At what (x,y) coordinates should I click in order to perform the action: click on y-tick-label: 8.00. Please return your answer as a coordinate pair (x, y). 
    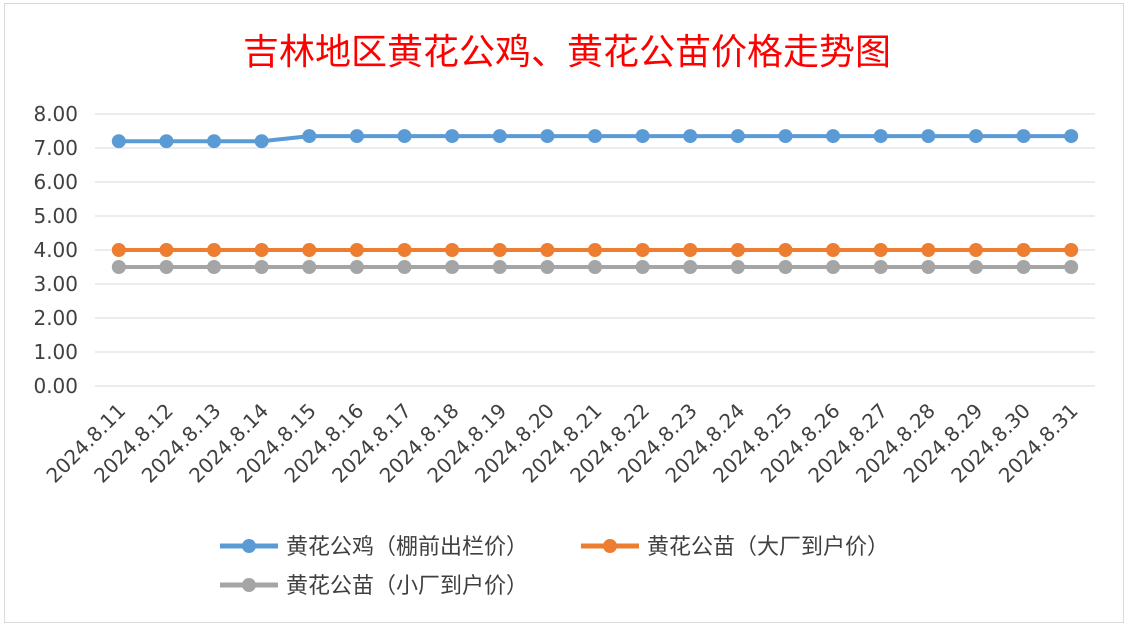
    Looking at the image, I should click on (55, 114).